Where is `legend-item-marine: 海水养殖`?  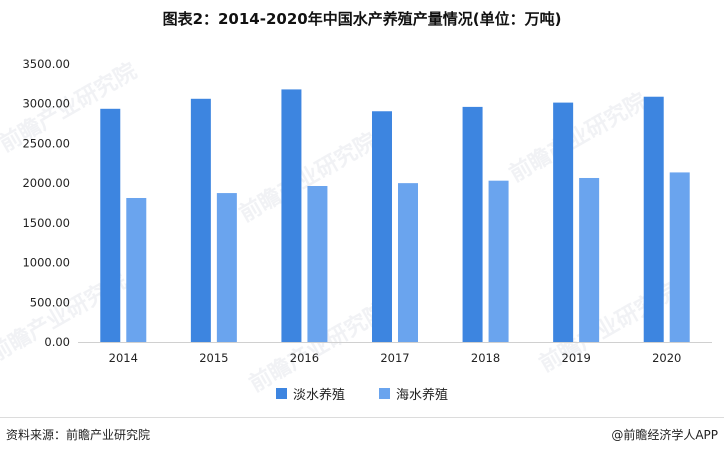 legend-item-marine: 海水养殖 is located at coordinates (413, 393).